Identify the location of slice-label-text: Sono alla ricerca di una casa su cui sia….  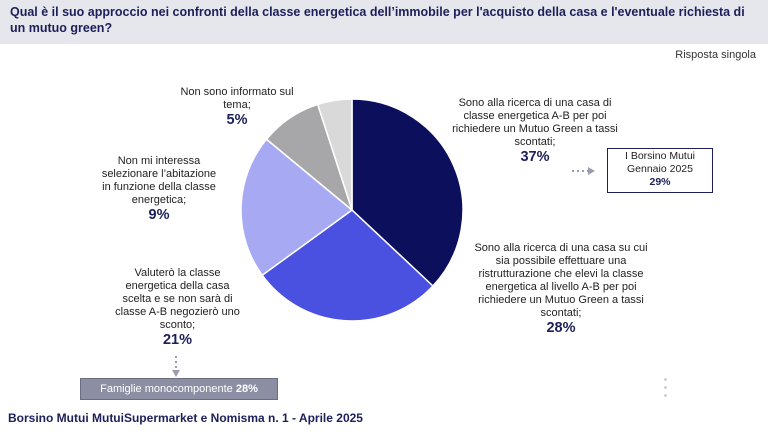
(561, 280).